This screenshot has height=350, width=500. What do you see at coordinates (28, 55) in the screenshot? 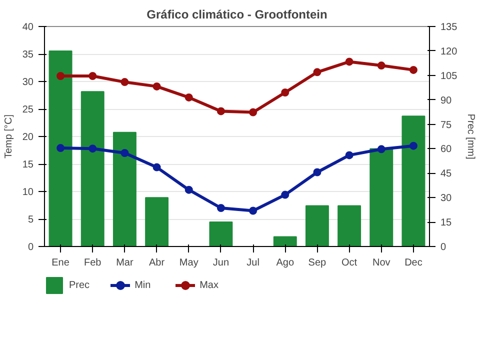
I see `y-tick-label: 35` at bounding box center [28, 55].